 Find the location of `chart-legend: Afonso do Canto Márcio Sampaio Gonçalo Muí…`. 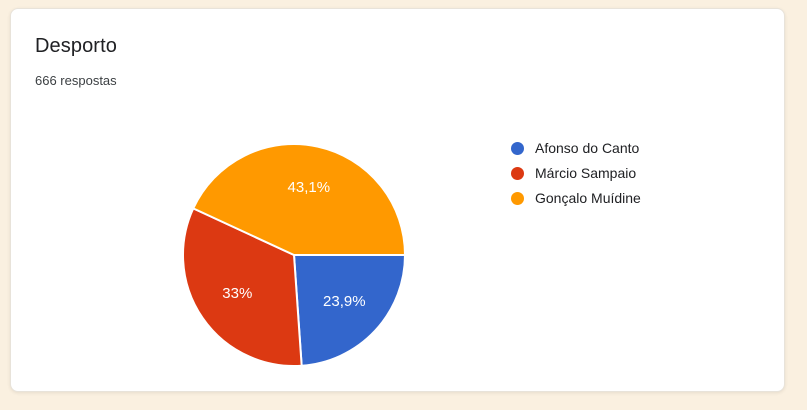

chart-legend: Afonso do Canto Márcio Sampaio Gonçalo Muí… is located at coordinates (576, 173).